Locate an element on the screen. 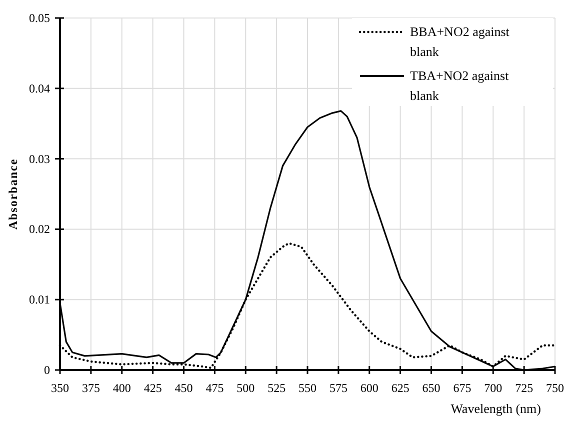 This screenshot has width=566, height=423. x-axis-title: Wavelength (nm) is located at coordinates (495, 408).